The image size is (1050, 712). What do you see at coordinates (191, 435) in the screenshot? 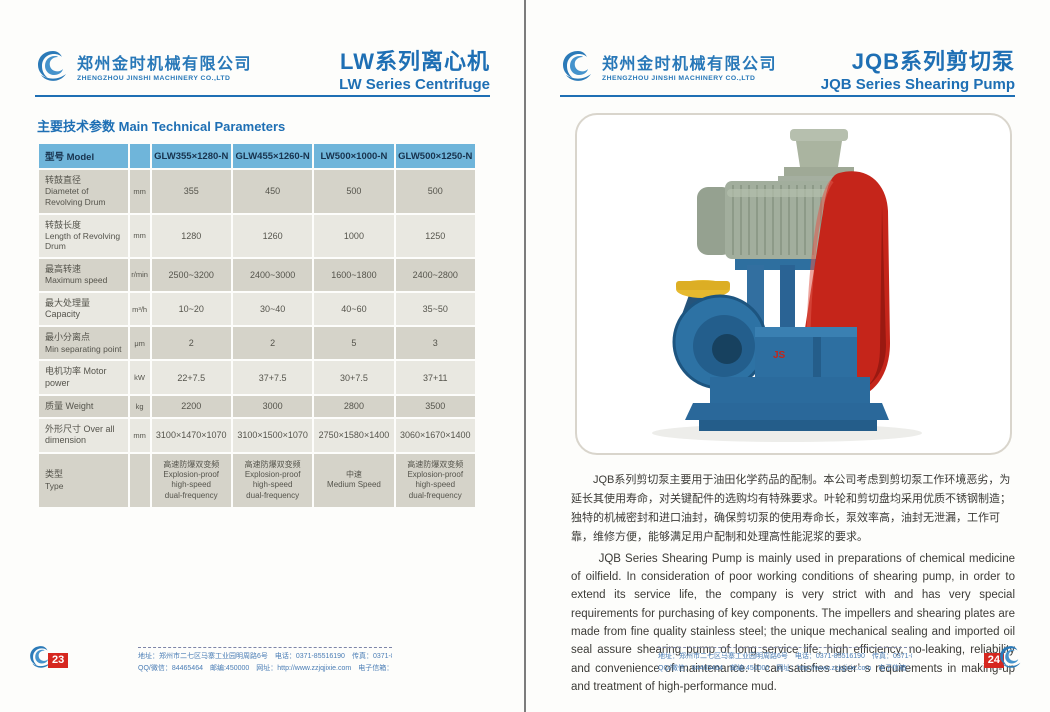
I see `row-value: 3100×1470×1070` at bounding box center [191, 435].